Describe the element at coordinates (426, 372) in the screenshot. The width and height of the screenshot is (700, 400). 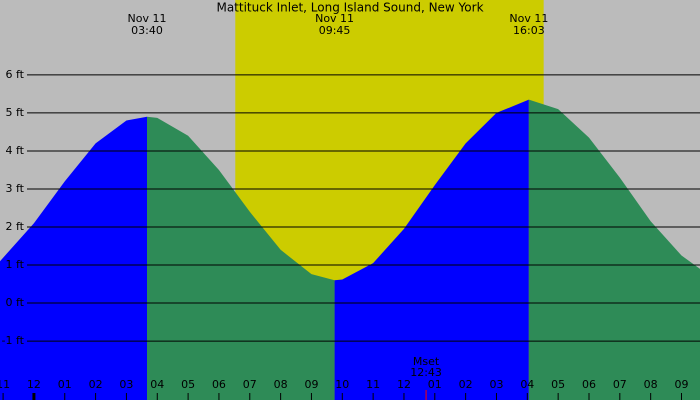
I see `moonset-time: 12:43` at that location.